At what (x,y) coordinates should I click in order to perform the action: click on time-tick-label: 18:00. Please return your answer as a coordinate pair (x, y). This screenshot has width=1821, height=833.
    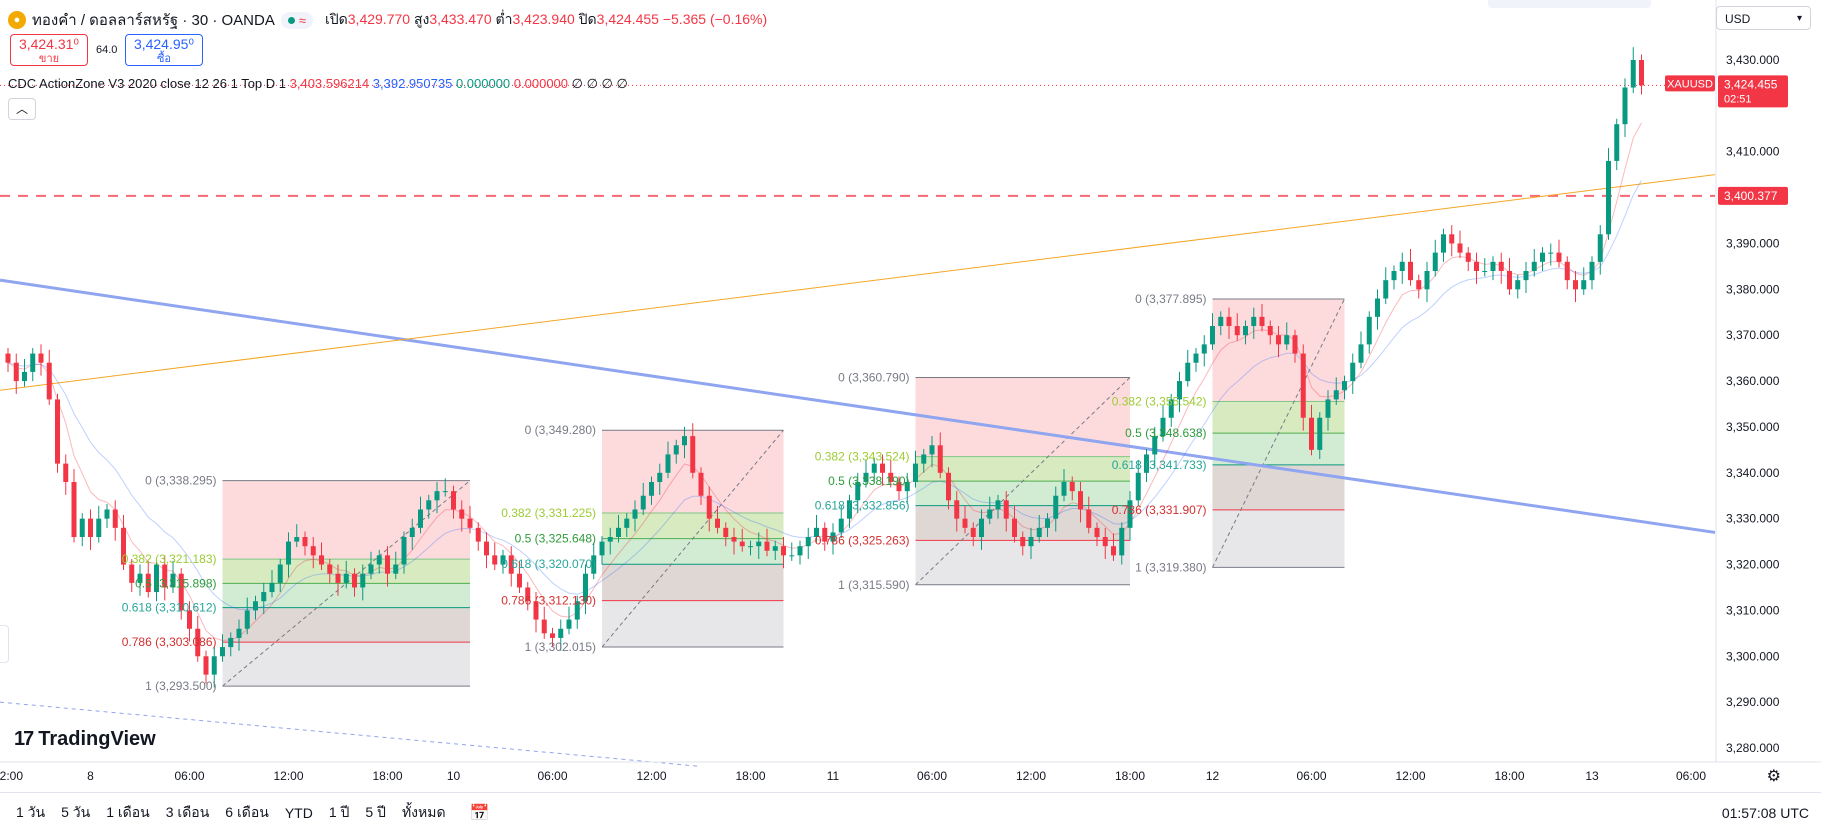
    Looking at the image, I should click on (387, 776).